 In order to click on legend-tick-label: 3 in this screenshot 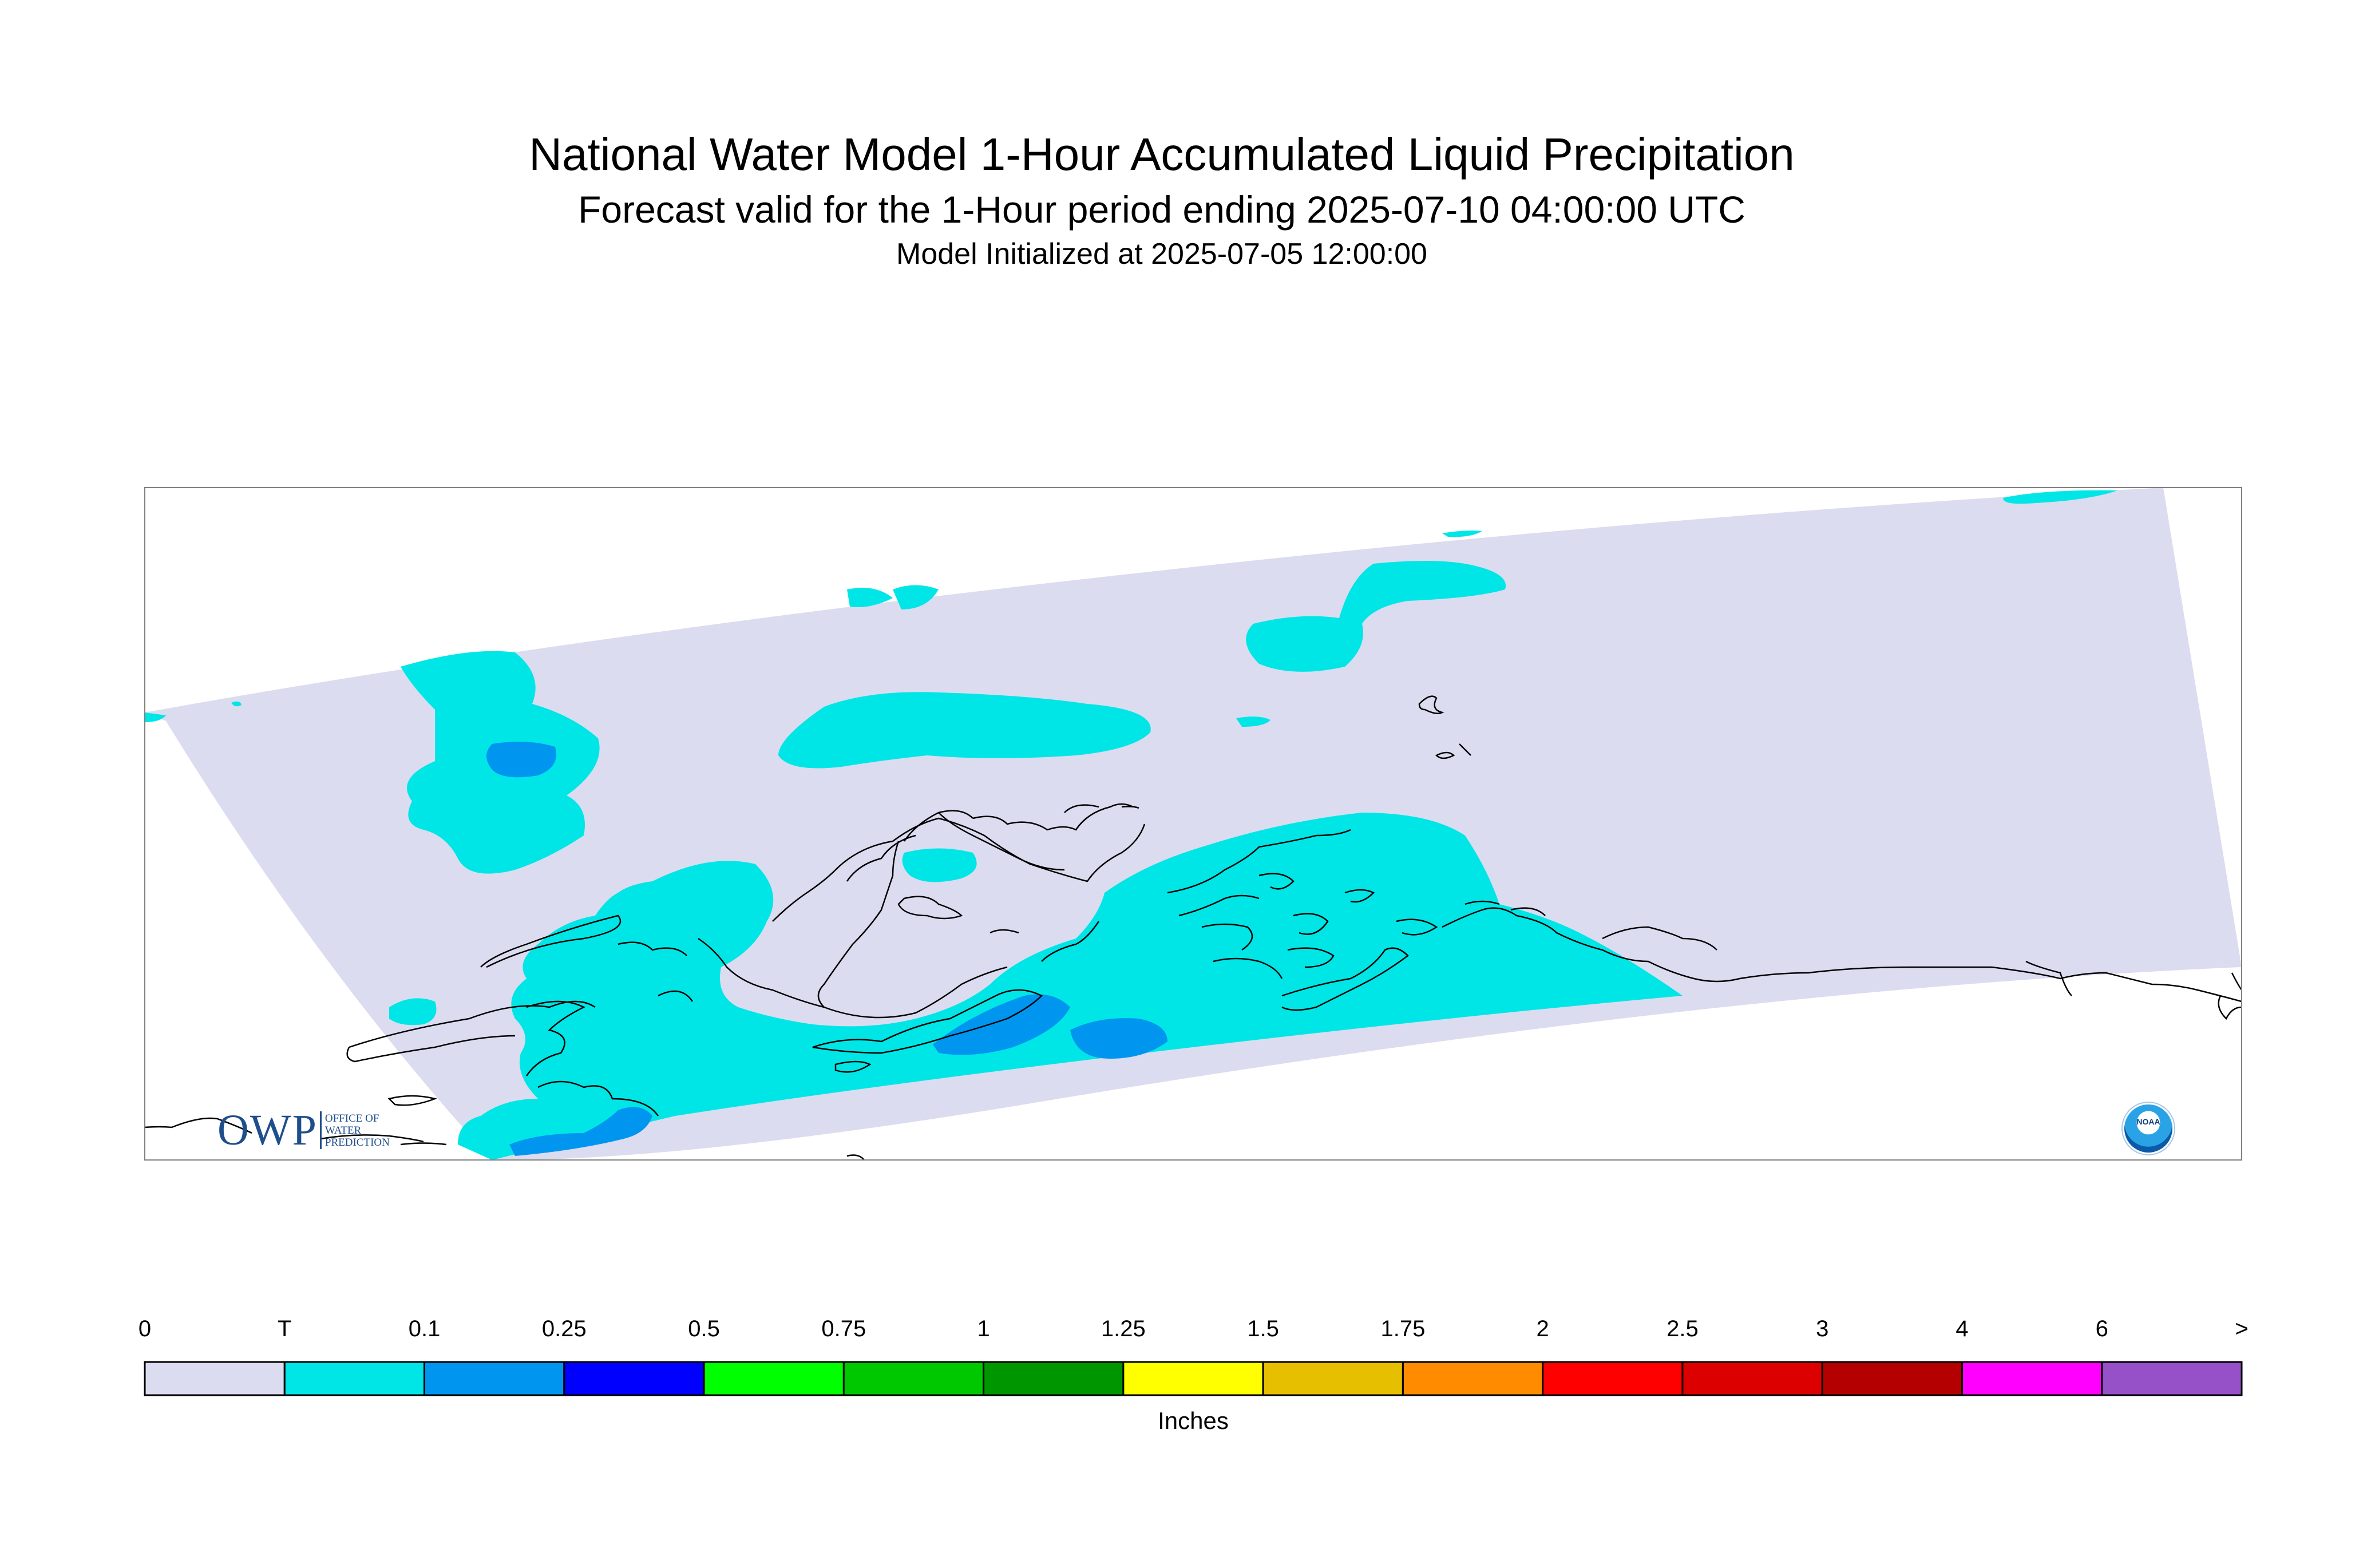, I will do `click(1823, 1328)`.